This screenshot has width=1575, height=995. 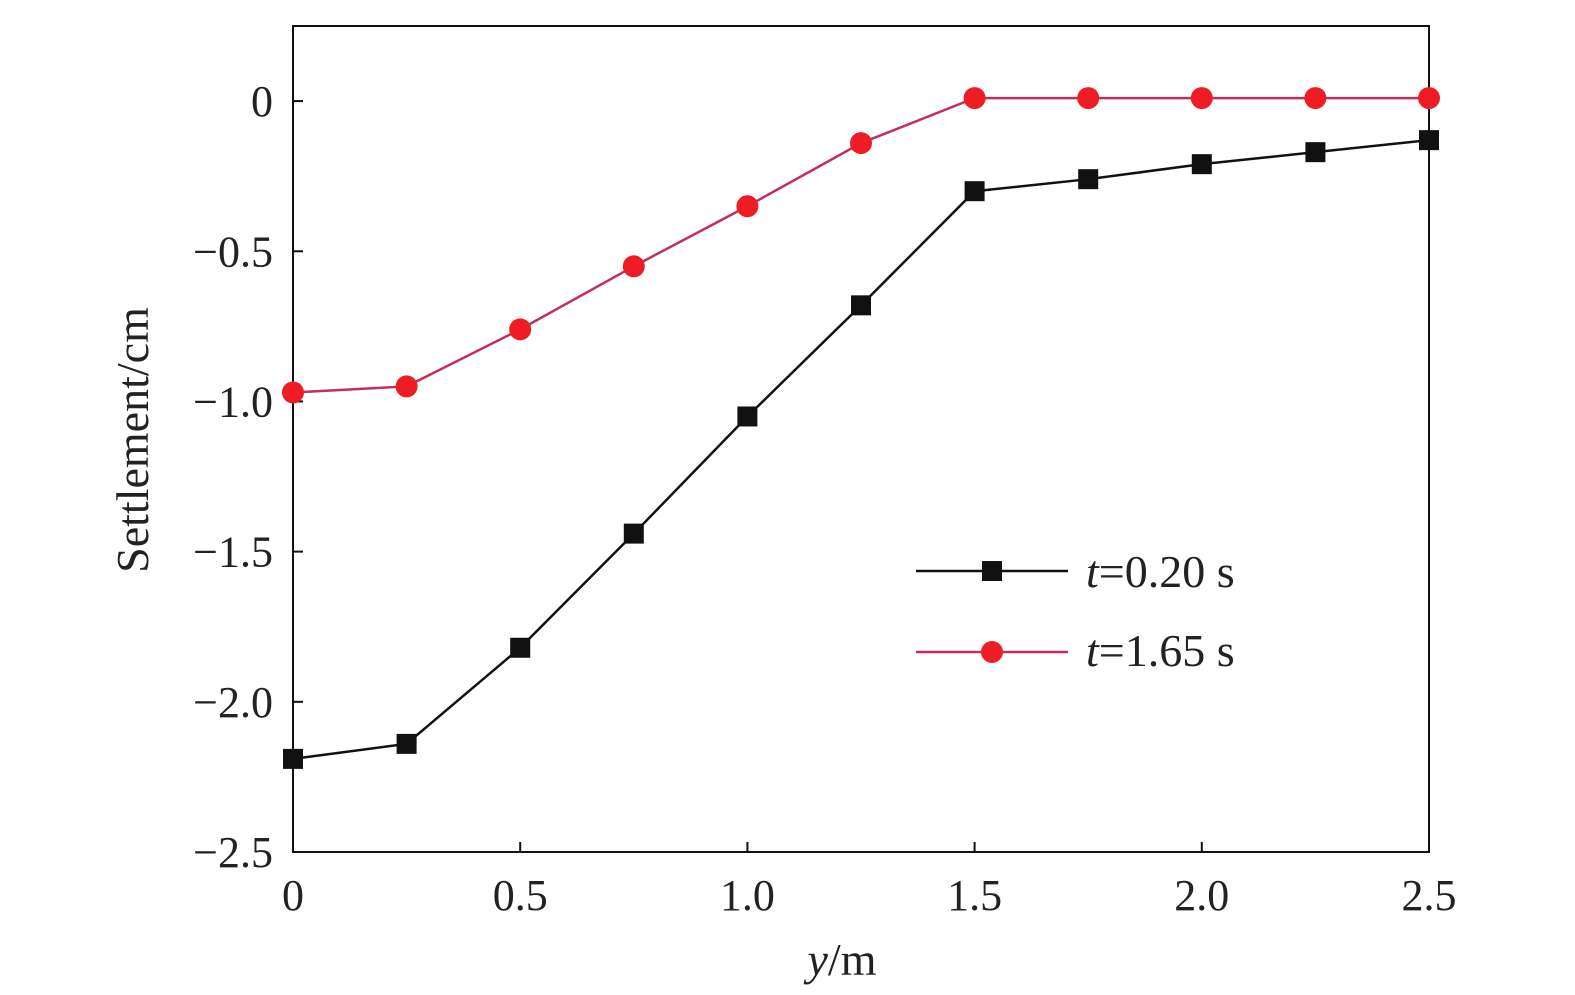 I want to click on x-axis-title-var: y, so click(x=816, y=959).